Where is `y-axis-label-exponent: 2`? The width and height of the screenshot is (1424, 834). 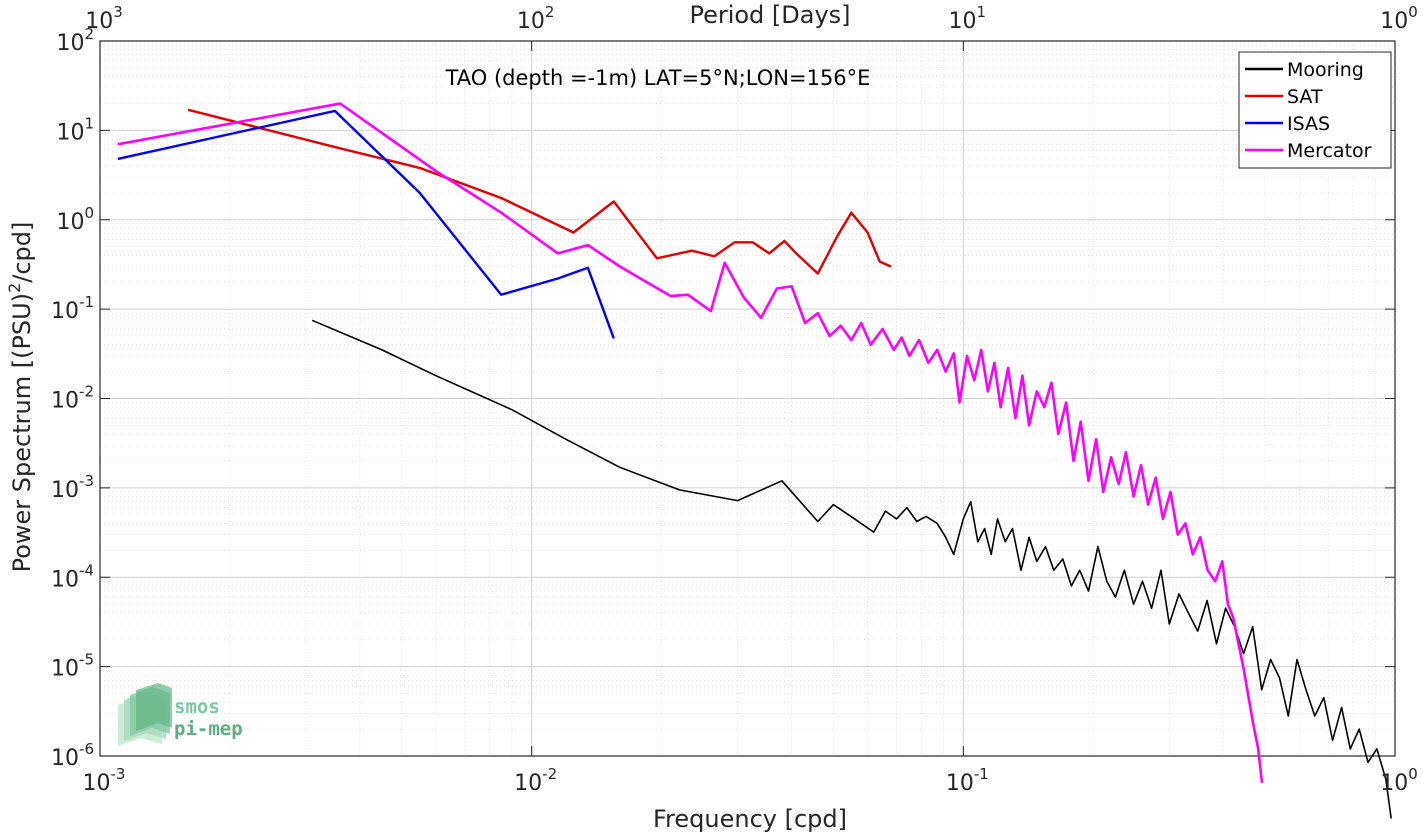
y-axis-label-exponent: 2 is located at coordinates (14, 288).